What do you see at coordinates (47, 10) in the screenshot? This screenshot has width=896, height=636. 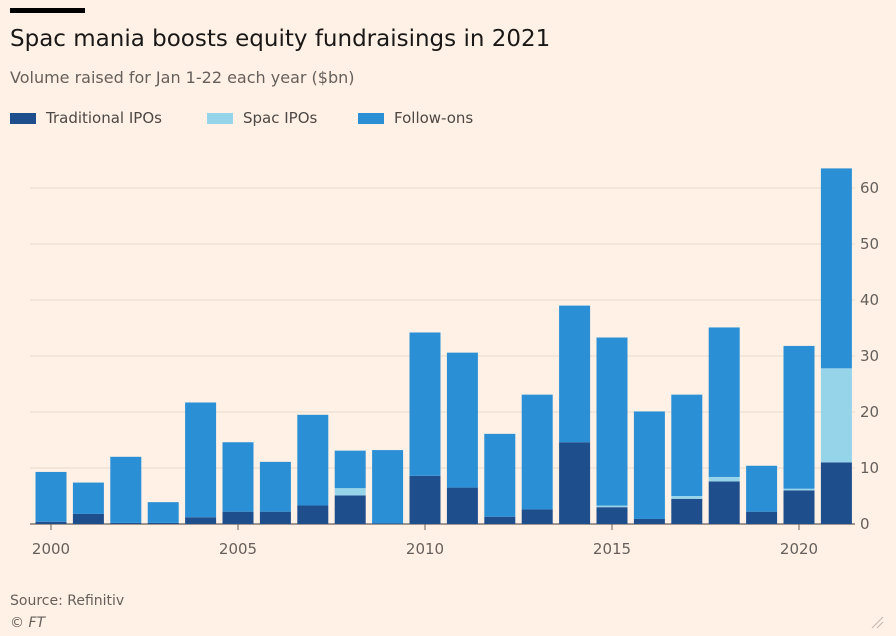 I see `ft-brand-bar` at bounding box center [47, 10].